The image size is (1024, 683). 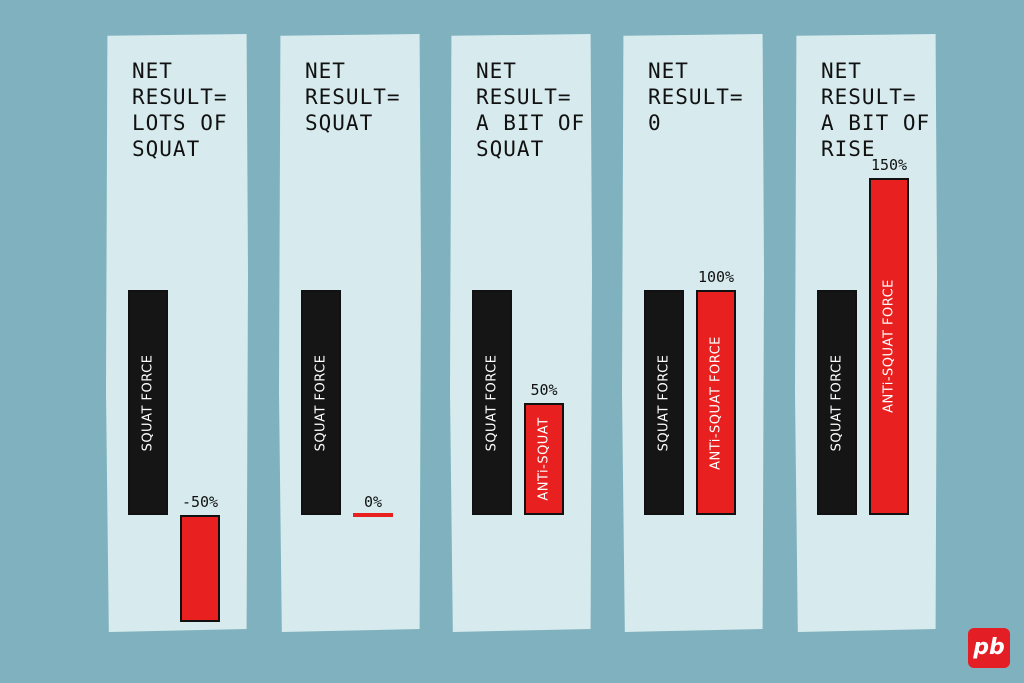 I want to click on panel-title: NET RESULT= A BiT OF SQUAT, so click(x=531, y=110).